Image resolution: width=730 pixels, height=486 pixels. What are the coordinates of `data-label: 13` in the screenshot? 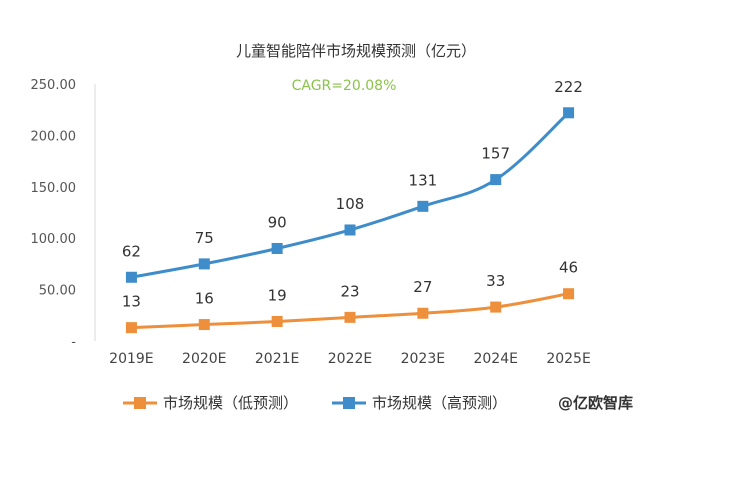 It's located at (131, 302).